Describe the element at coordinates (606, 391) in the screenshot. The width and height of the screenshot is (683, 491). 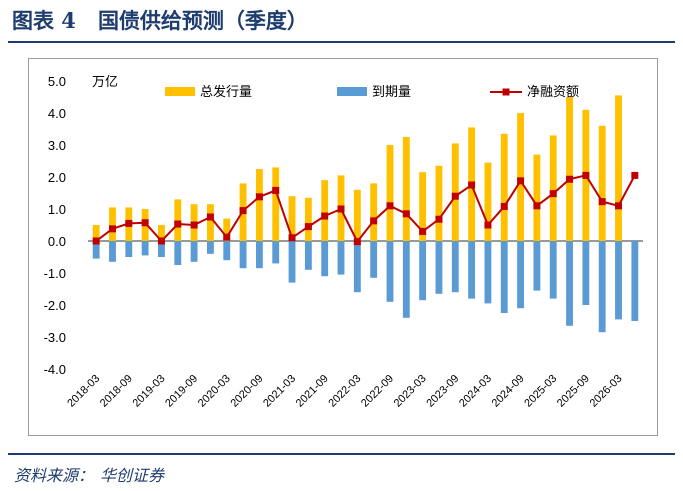
I see `x-tick-label: 2026-03` at that location.